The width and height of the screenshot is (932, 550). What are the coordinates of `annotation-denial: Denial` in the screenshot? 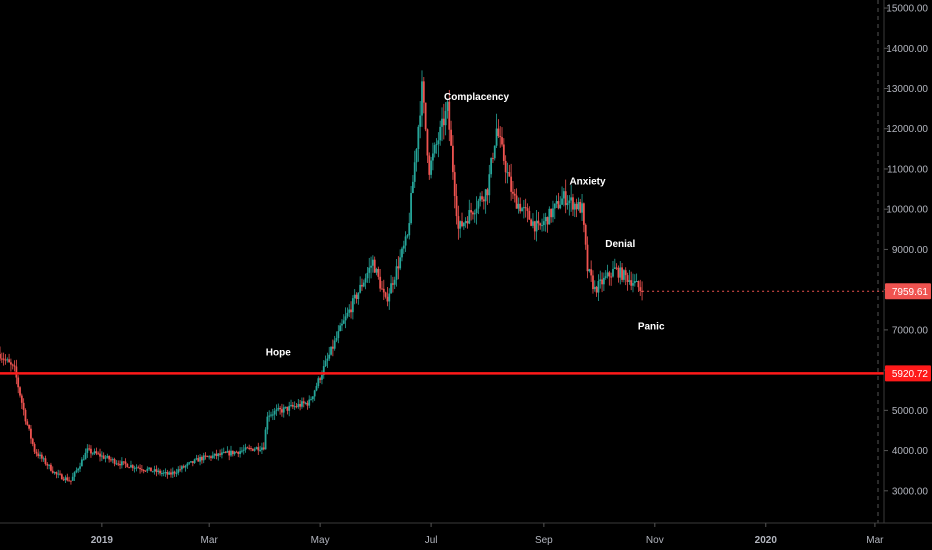 It's located at (620, 244).